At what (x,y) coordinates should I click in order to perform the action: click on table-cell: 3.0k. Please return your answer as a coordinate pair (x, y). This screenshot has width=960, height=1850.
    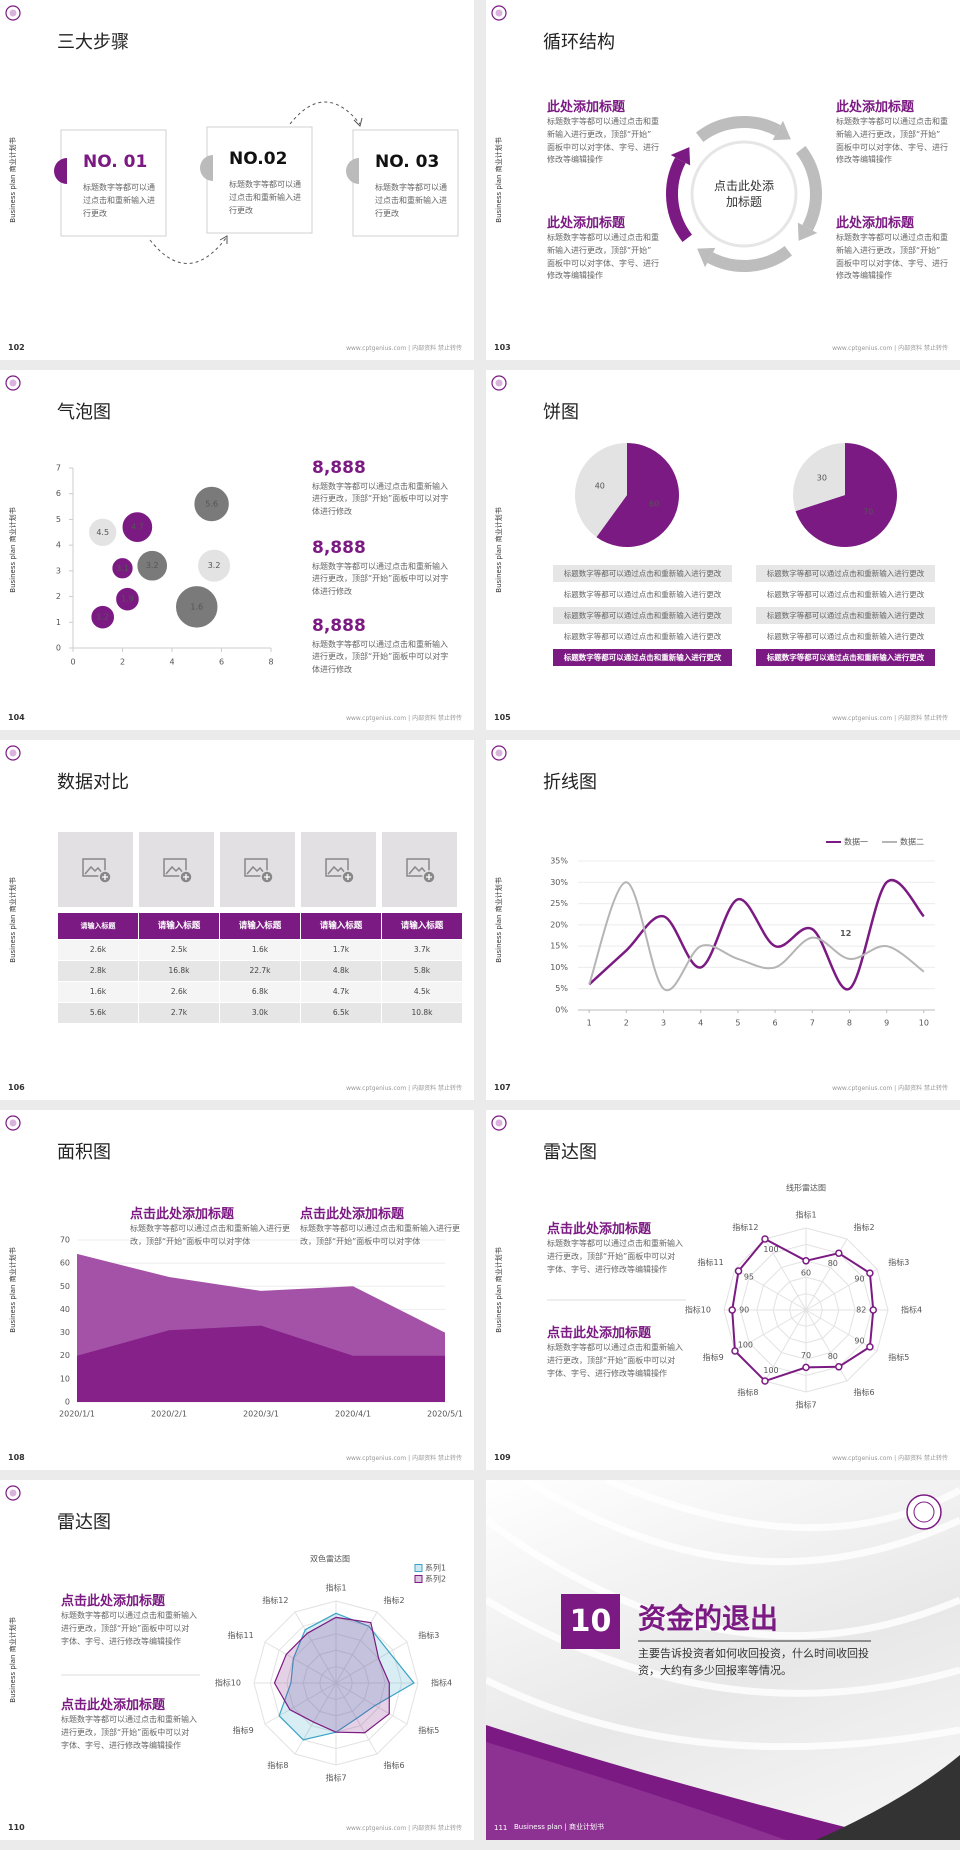
    Looking at the image, I should click on (260, 1013).